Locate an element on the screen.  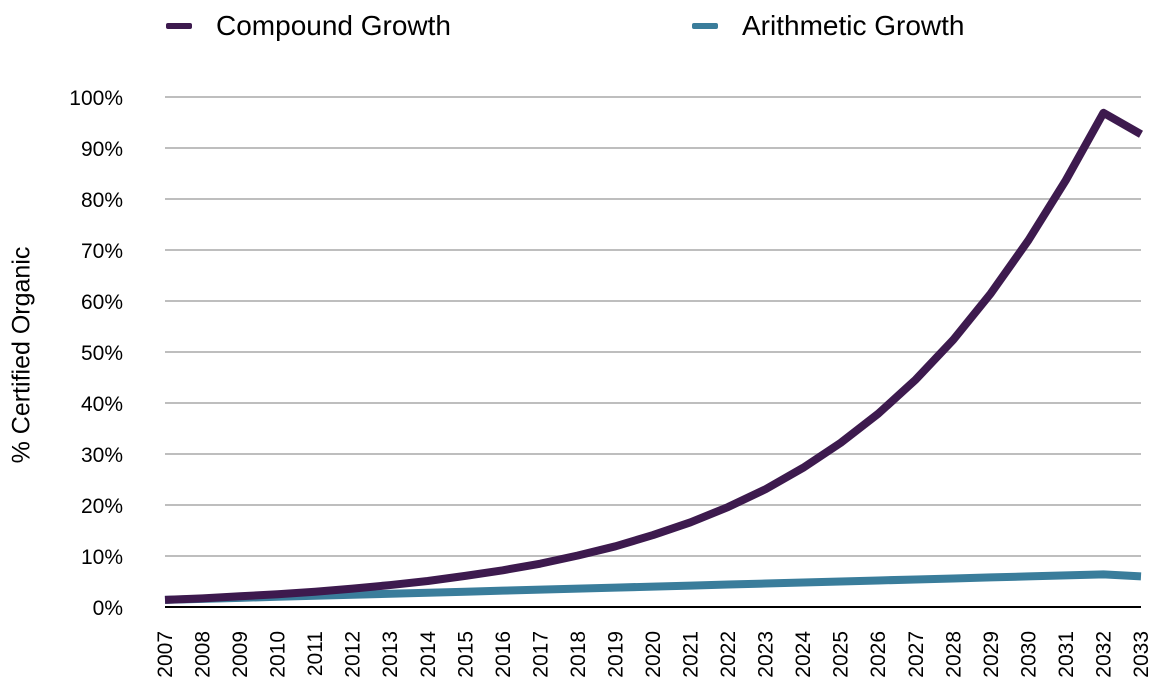
legend-item-arithmetic-growth: Arithmetic Growth is located at coordinates (828, 26).